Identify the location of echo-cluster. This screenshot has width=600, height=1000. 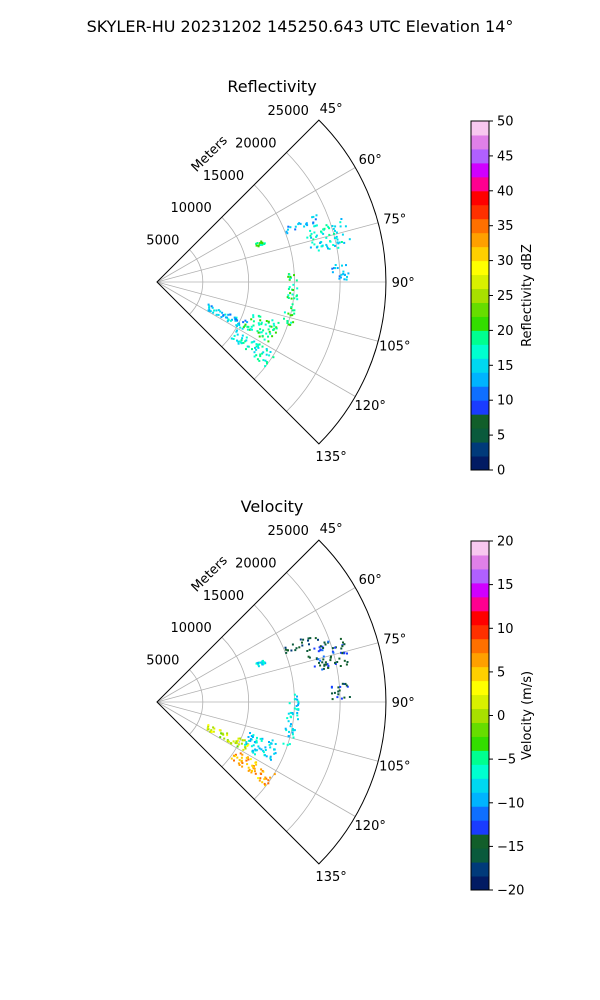
(228, 737).